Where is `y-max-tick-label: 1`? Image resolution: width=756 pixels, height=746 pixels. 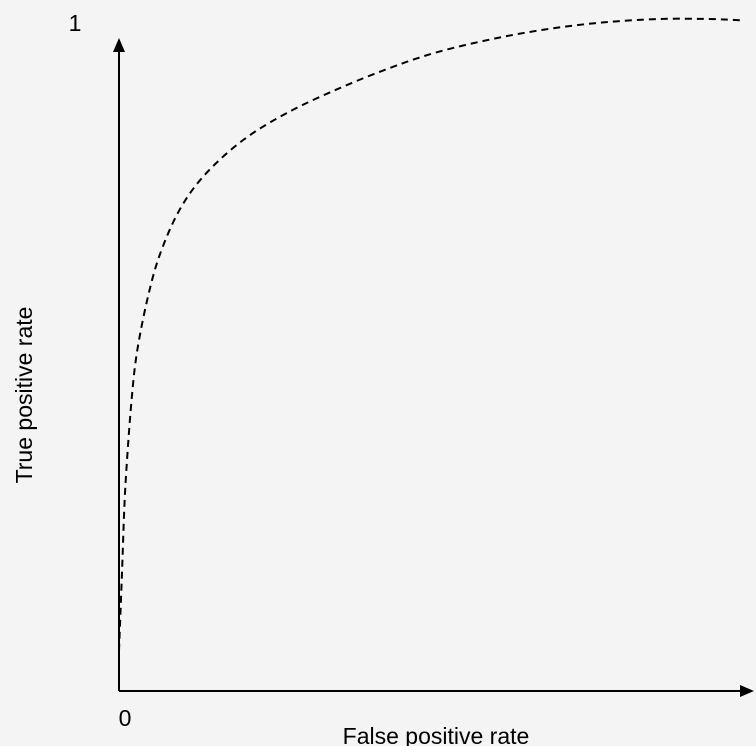 y-max-tick-label: 1 is located at coordinates (75, 23).